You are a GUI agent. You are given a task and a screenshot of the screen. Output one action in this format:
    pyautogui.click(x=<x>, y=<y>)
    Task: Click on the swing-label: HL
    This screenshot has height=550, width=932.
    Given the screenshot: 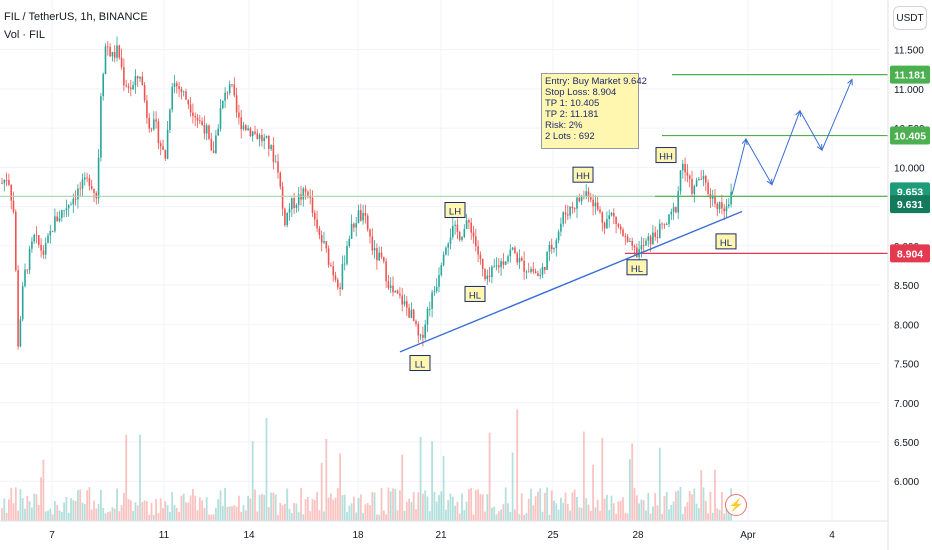 What is the action you would take?
    pyautogui.click(x=726, y=243)
    